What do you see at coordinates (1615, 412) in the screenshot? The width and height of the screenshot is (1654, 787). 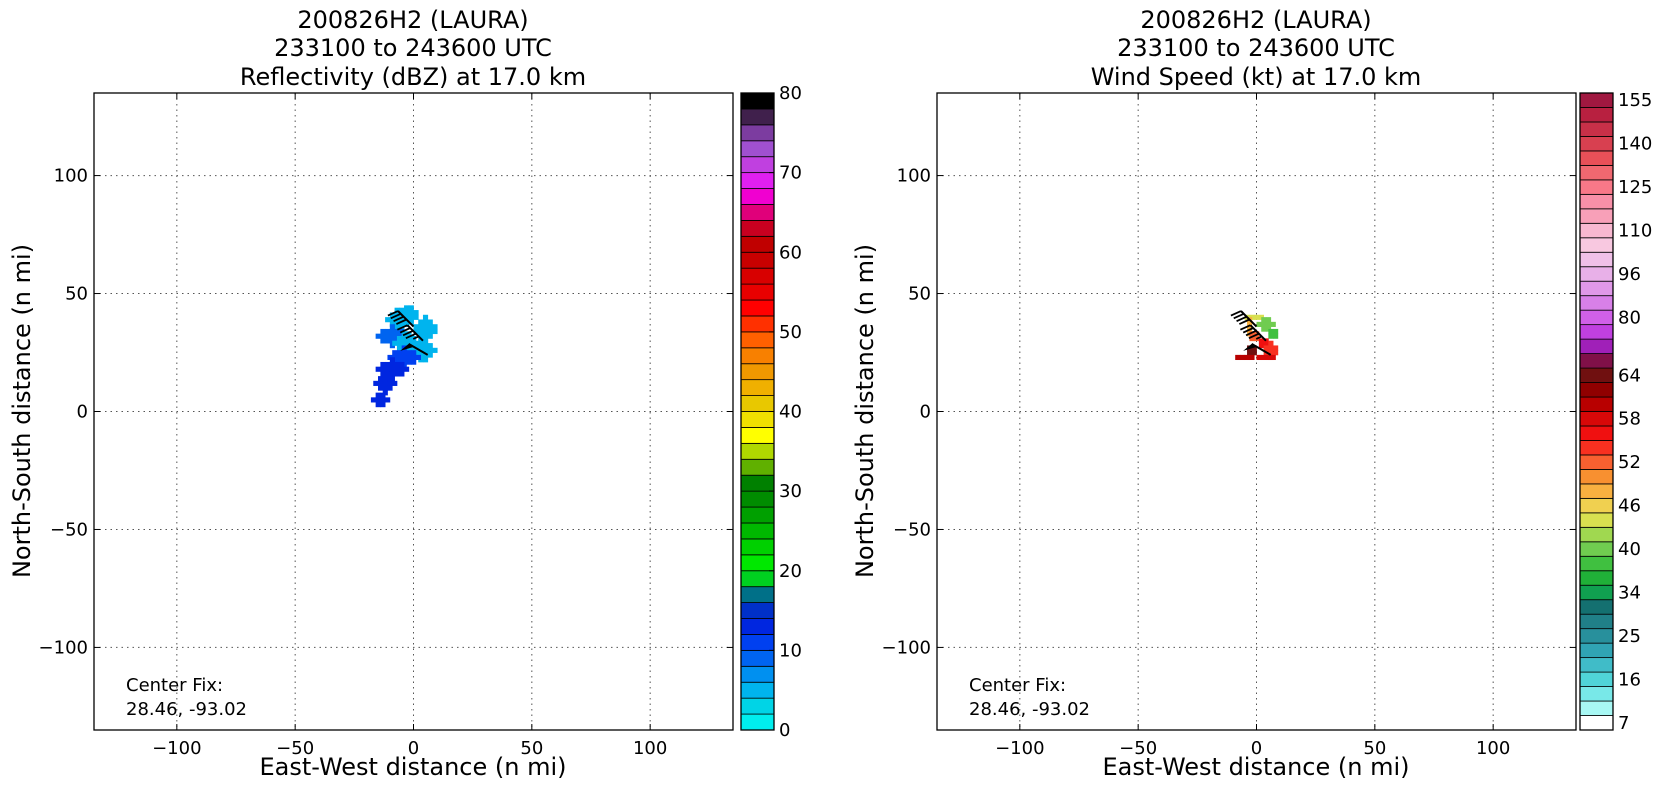 I see `colorbar: 7 16 25 34 40 46 52 58 64 80 96 110 125 140 155` at bounding box center [1615, 412].